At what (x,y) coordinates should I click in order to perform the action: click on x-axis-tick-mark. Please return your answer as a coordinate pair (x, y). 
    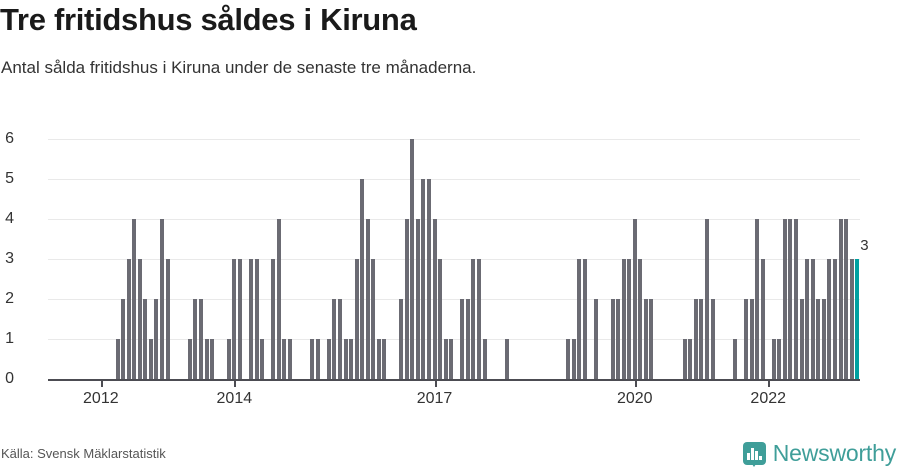
    Looking at the image, I should click on (235, 383).